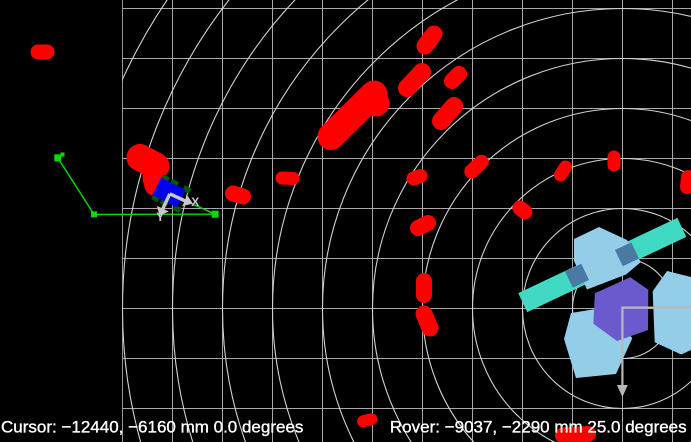 The width and height of the screenshot is (691, 442). What do you see at coordinates (195, 202) in the screenshot?
I see `svg-text: X` at bounding box center [195, 202].